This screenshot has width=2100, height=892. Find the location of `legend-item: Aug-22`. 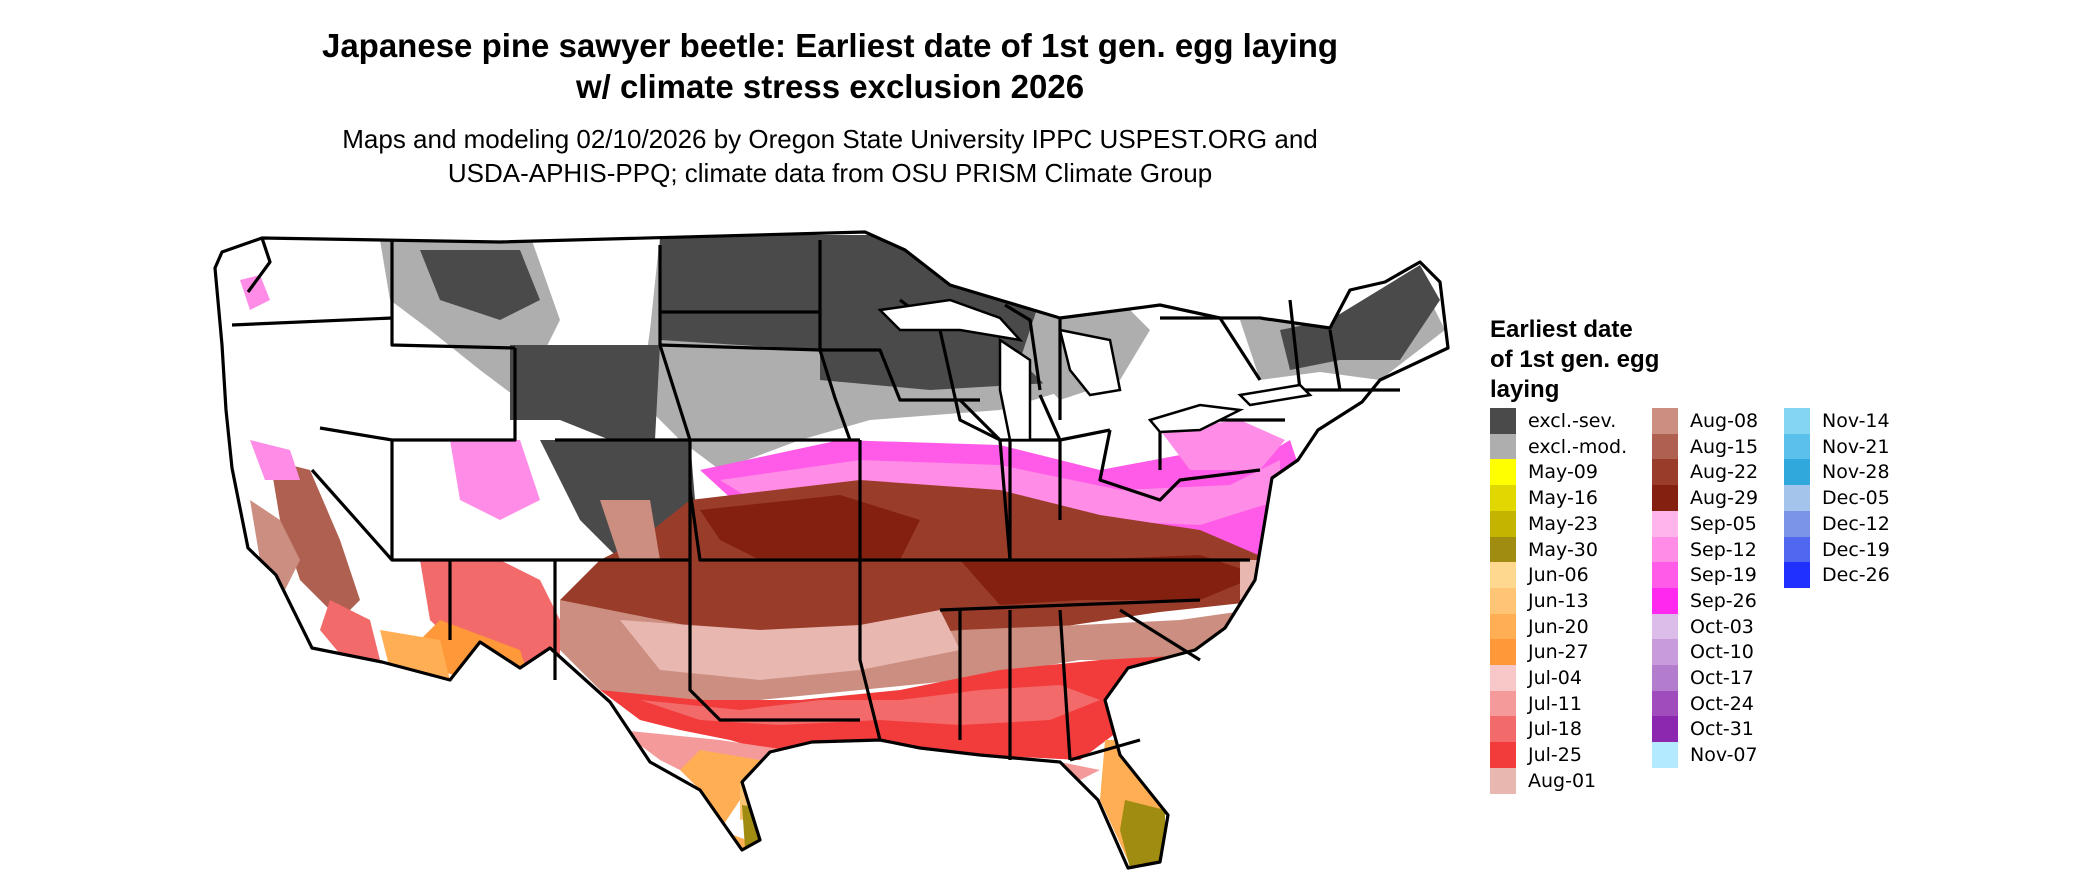

legend-item: Aug-22 is located at coordinates (1705, 472).